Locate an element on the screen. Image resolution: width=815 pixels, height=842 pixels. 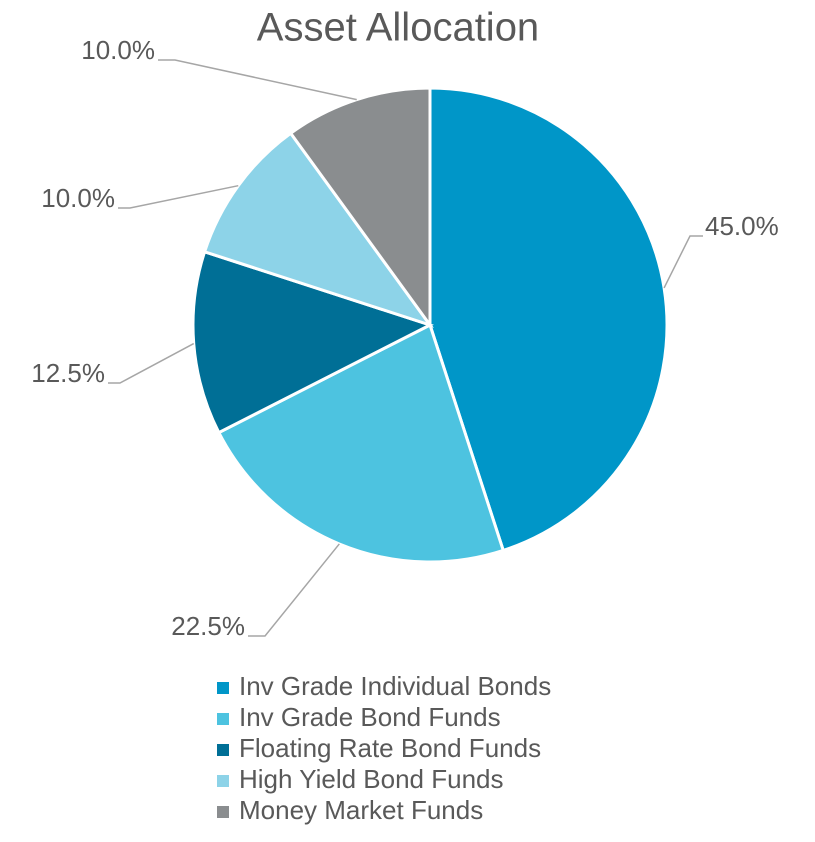
data-label: 22.5% is located at coordinates (208, 626).